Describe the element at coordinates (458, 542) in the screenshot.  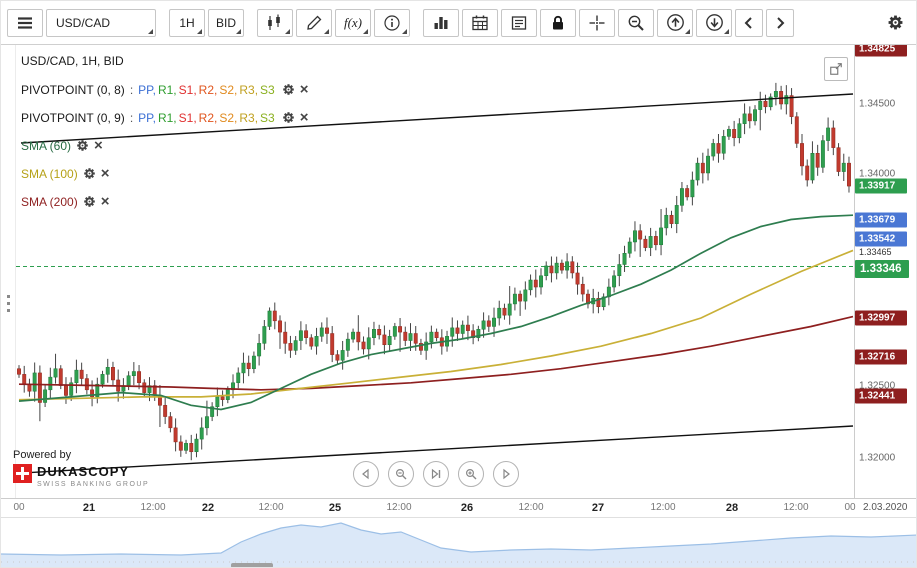
I see `overview-navigator` at that location.